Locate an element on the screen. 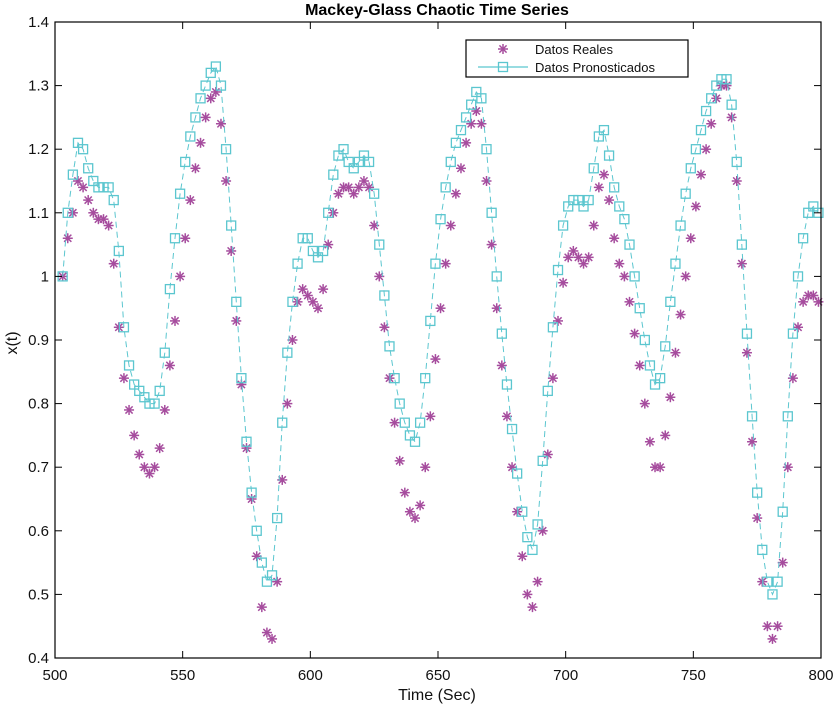  y-tick-label: 0.5 is located at coordinates (38, 594).